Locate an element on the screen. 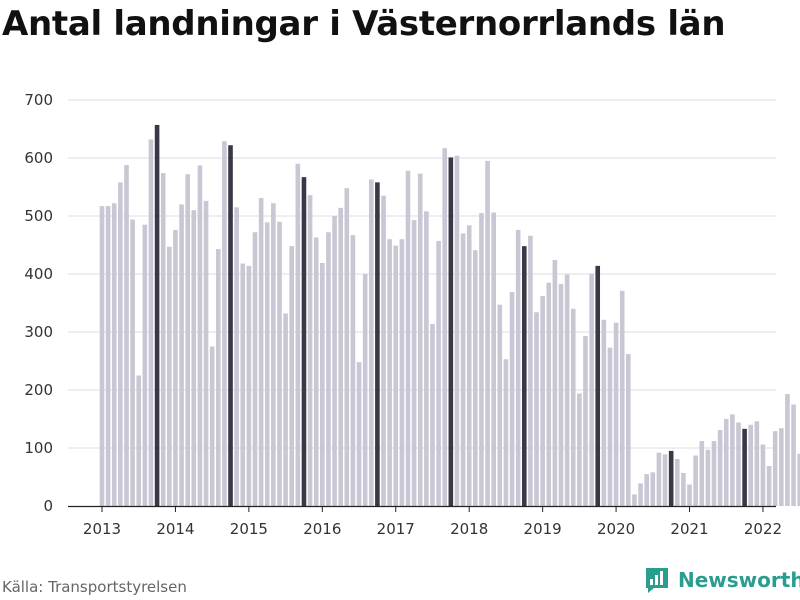 Image resolution: width=800 pixels, height=600 pixels. x-tick-label: 2021 is located at coordinates (689, 529).